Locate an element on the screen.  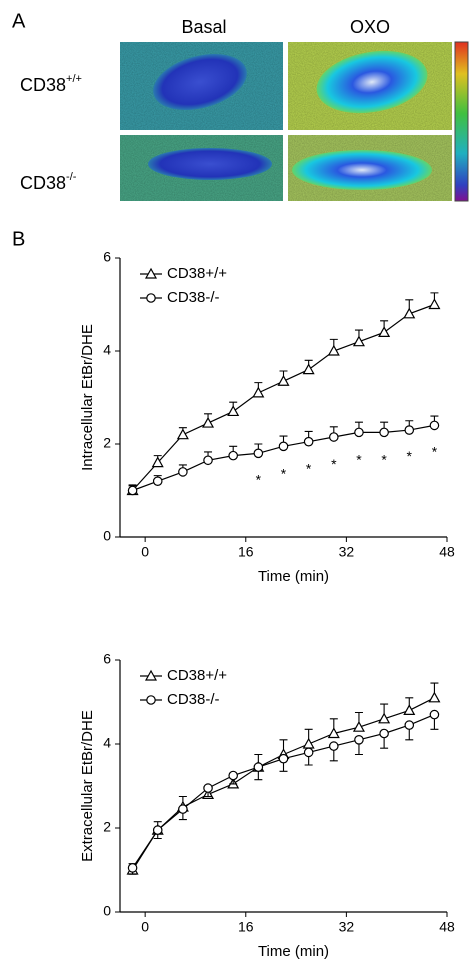
panel-label: A is located at coordinates (19, 21).